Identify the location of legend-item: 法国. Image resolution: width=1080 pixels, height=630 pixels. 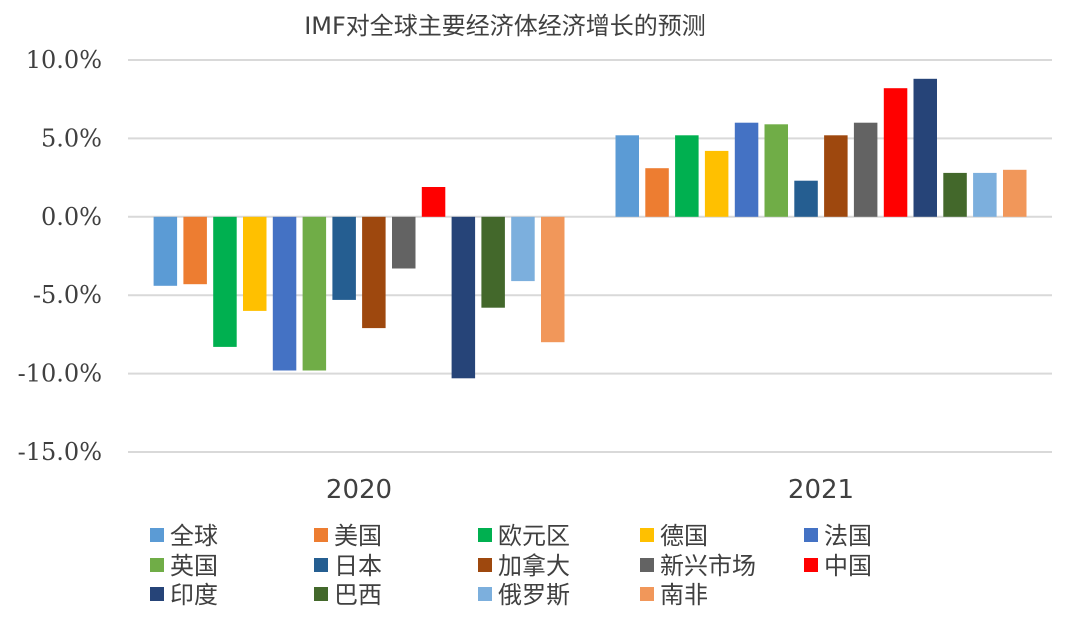
(838, 536).